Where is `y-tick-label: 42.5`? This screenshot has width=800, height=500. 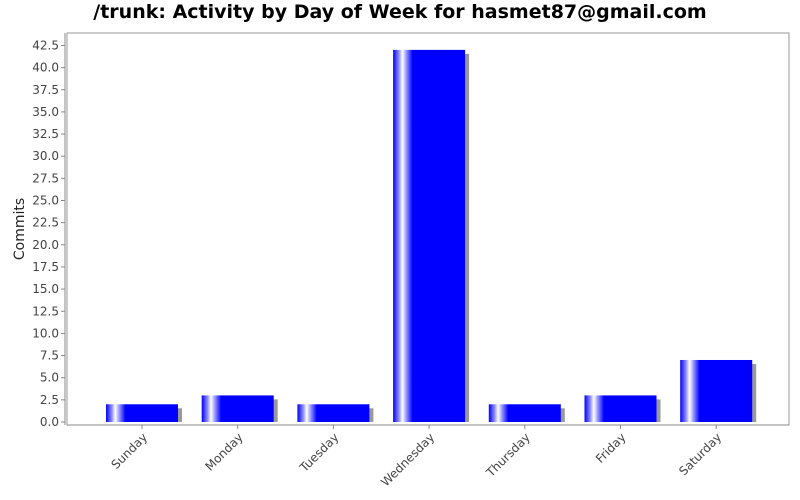 y-tick-label: 42.5 is located at coordinates (45, 45).